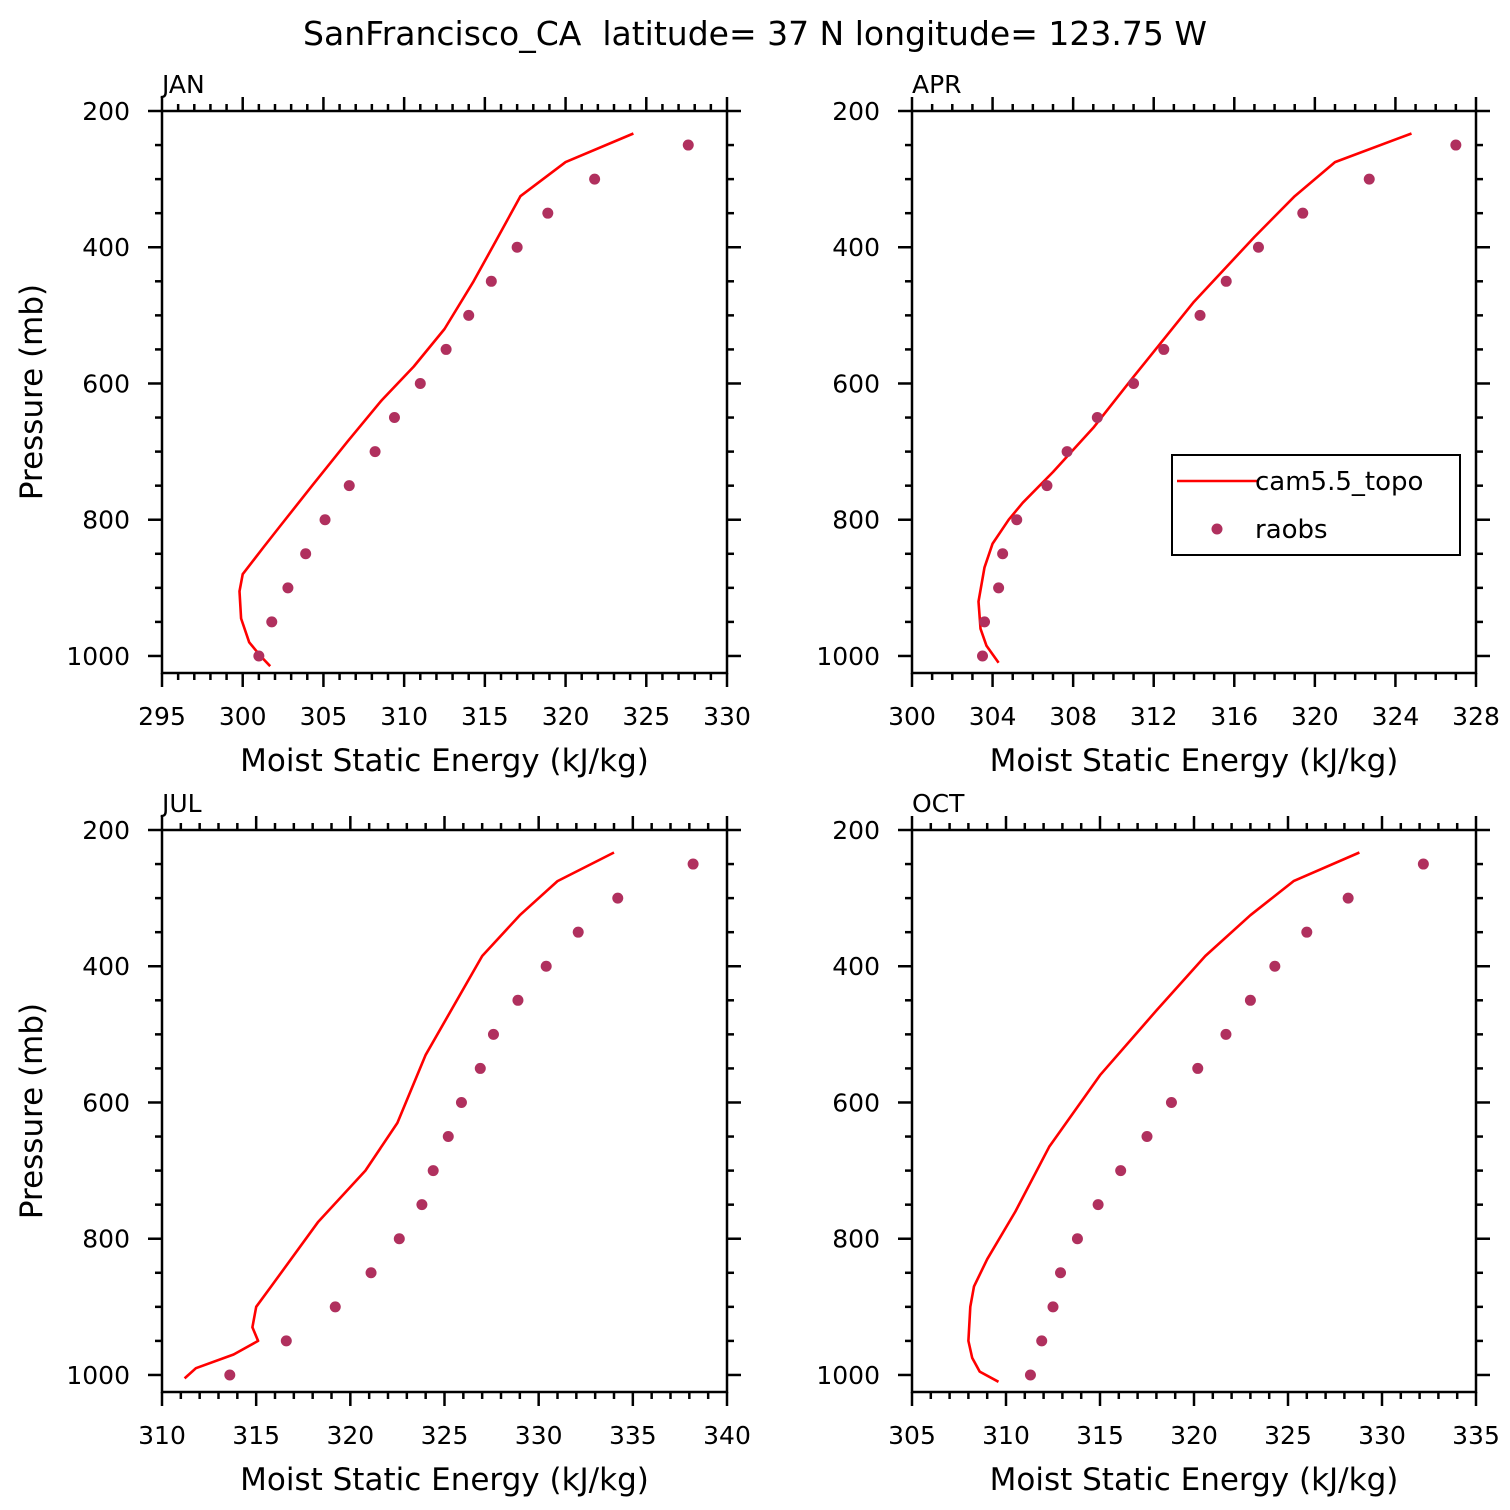 This screenshot has width=1510, height=1510. What do you see at coordinates (633, 1435) in the screenshot?
I see `x-tick-label: 335` at bounding box center [633, 1435].